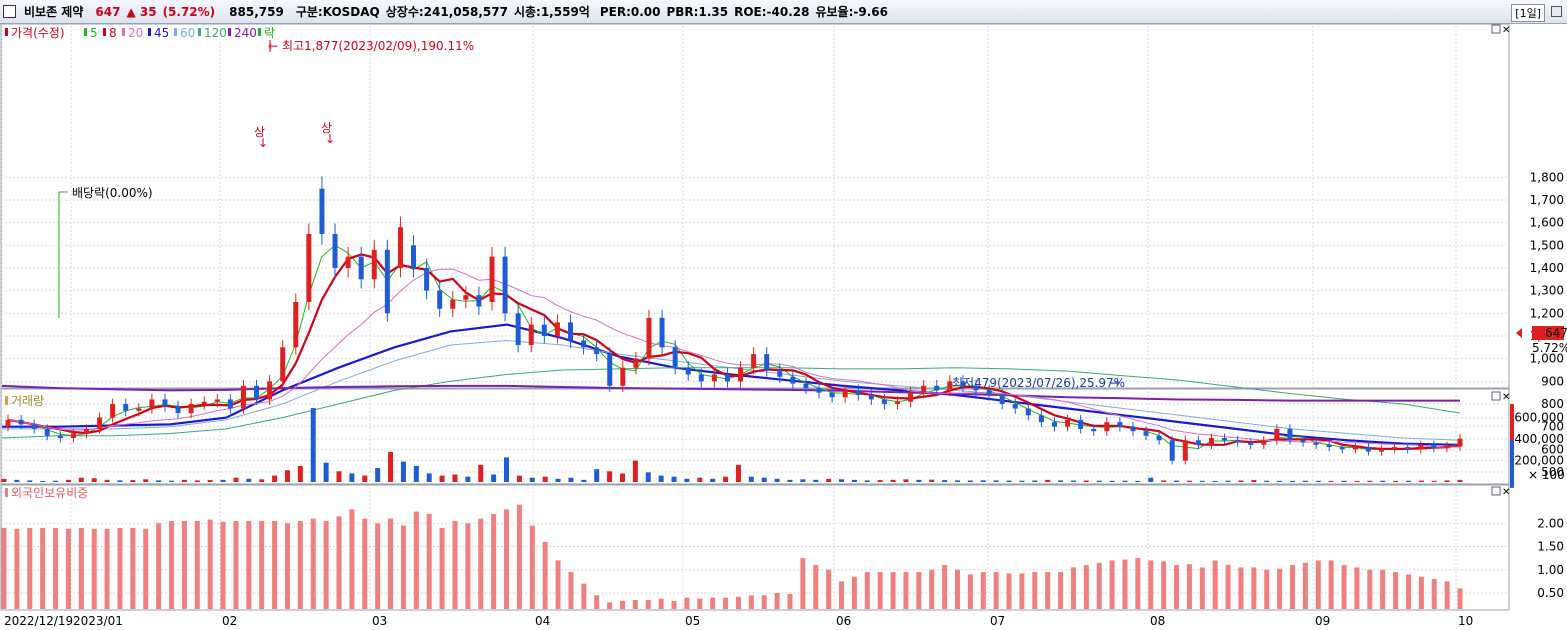 This screenshot has width=1567, height=630. What do you see at coordinates (256, 11) in the screenshot?
I see `volume-value: 885,759` at bounding box center [256, 11].